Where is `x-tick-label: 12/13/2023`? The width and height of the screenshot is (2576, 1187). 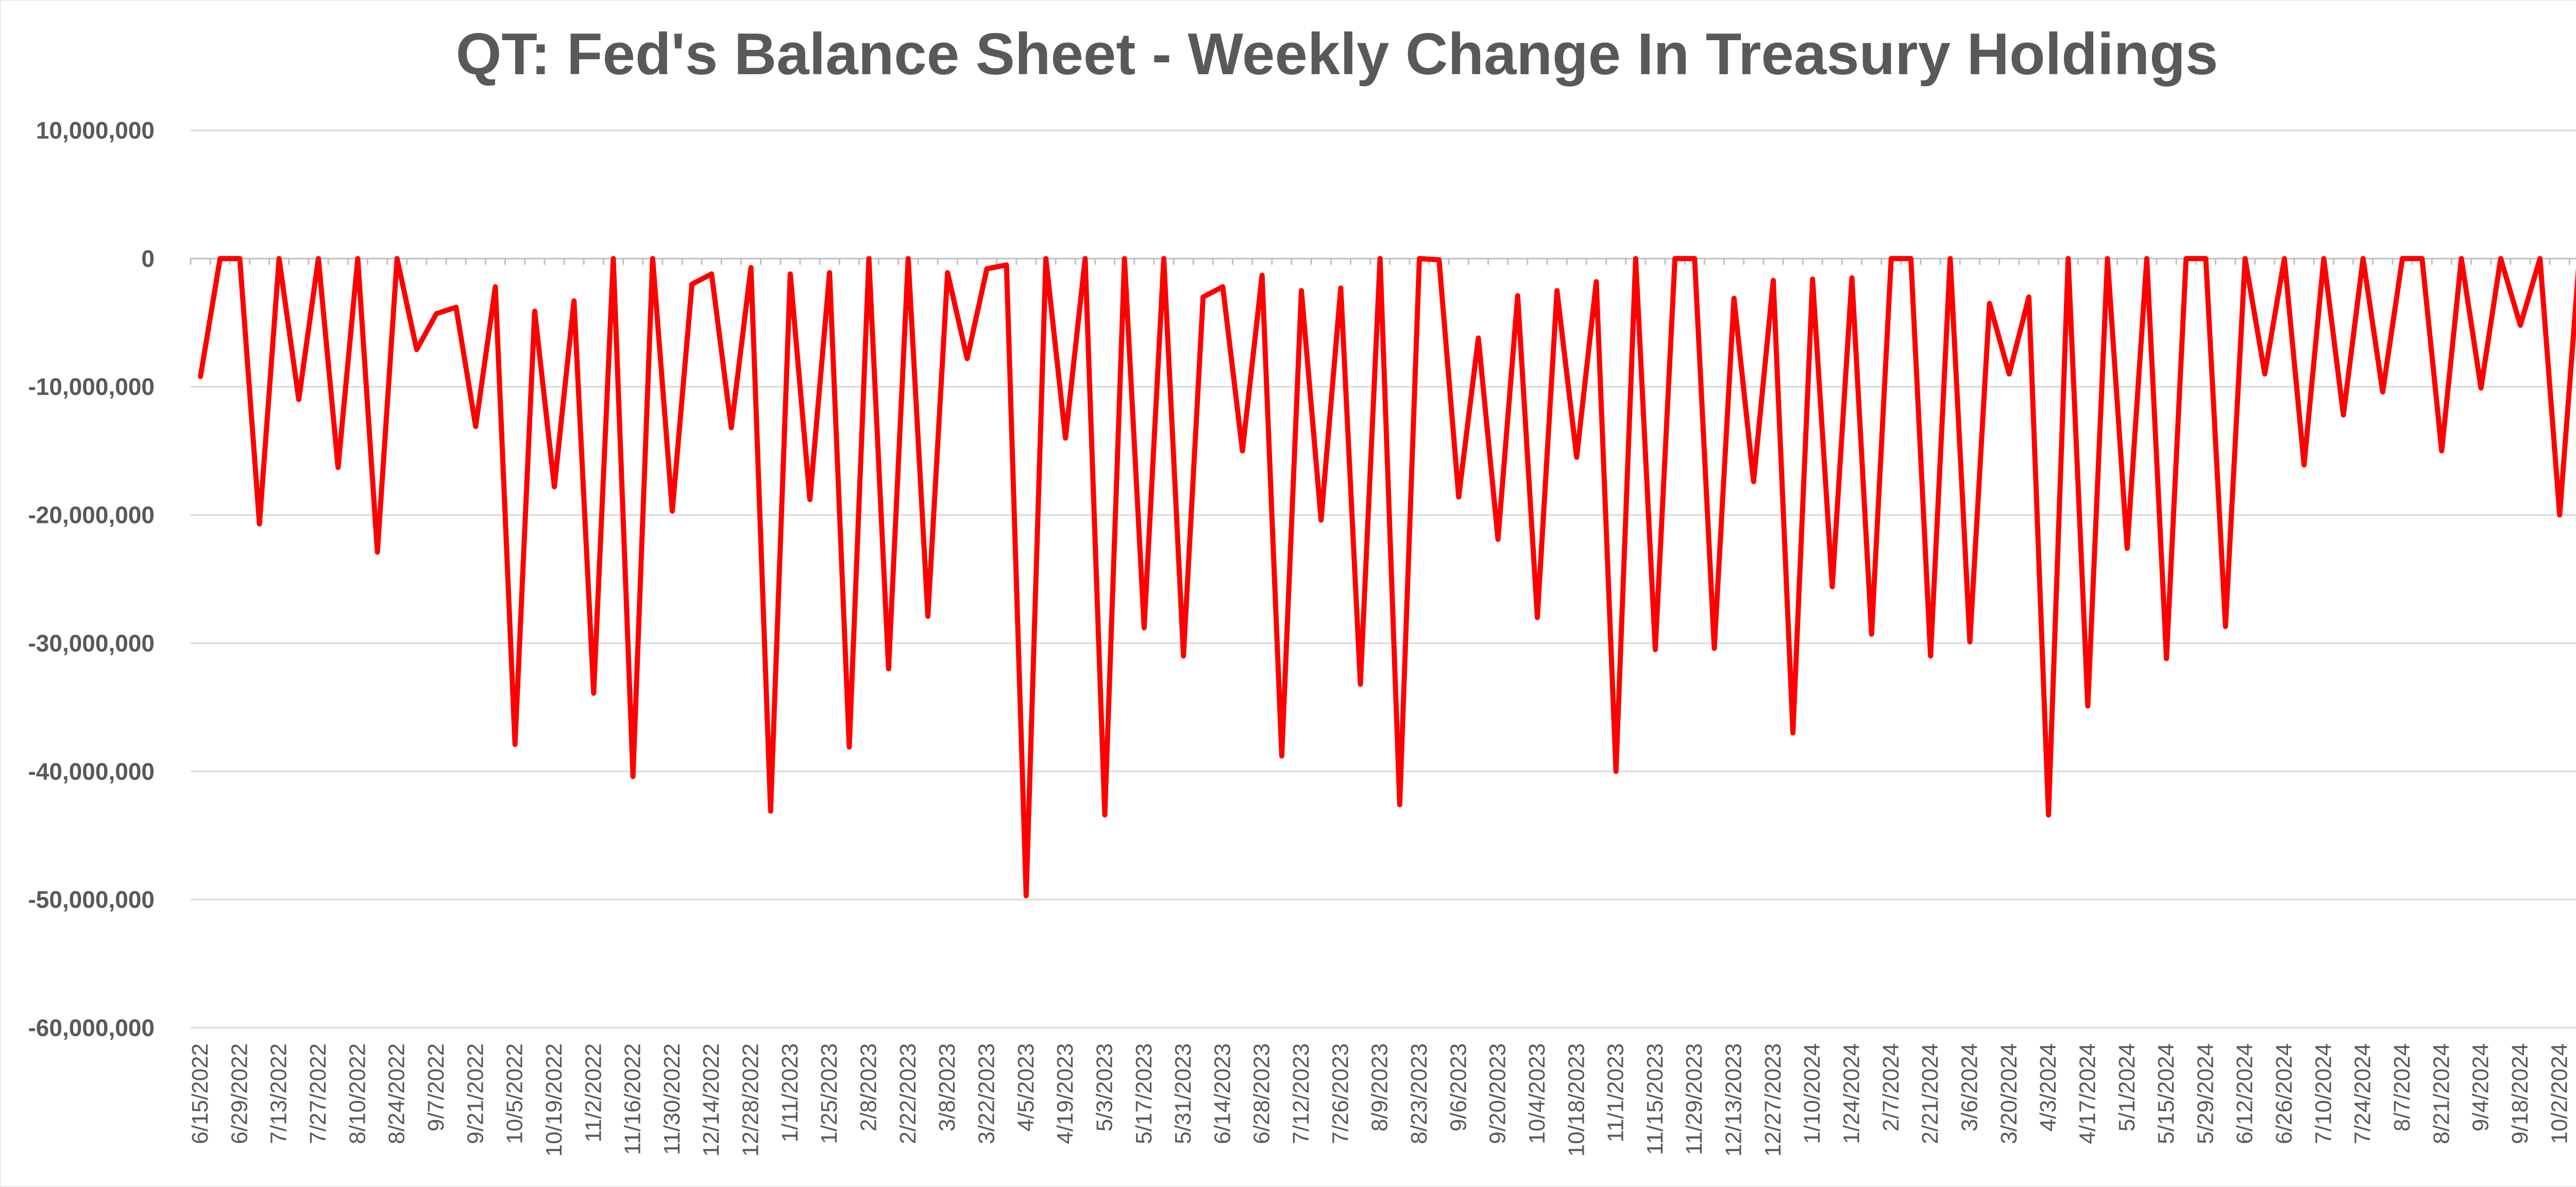
x-tick-label: 12/13/2023 is located at coordinates (1734, 1100).